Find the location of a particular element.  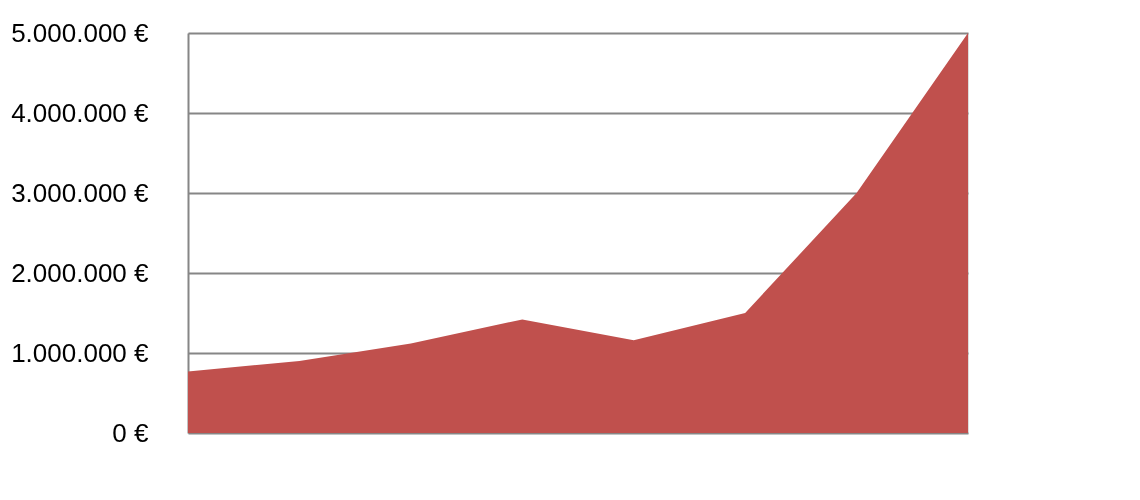

y-tick-label: 2.000.000 € is located at coordinates (80, 272).